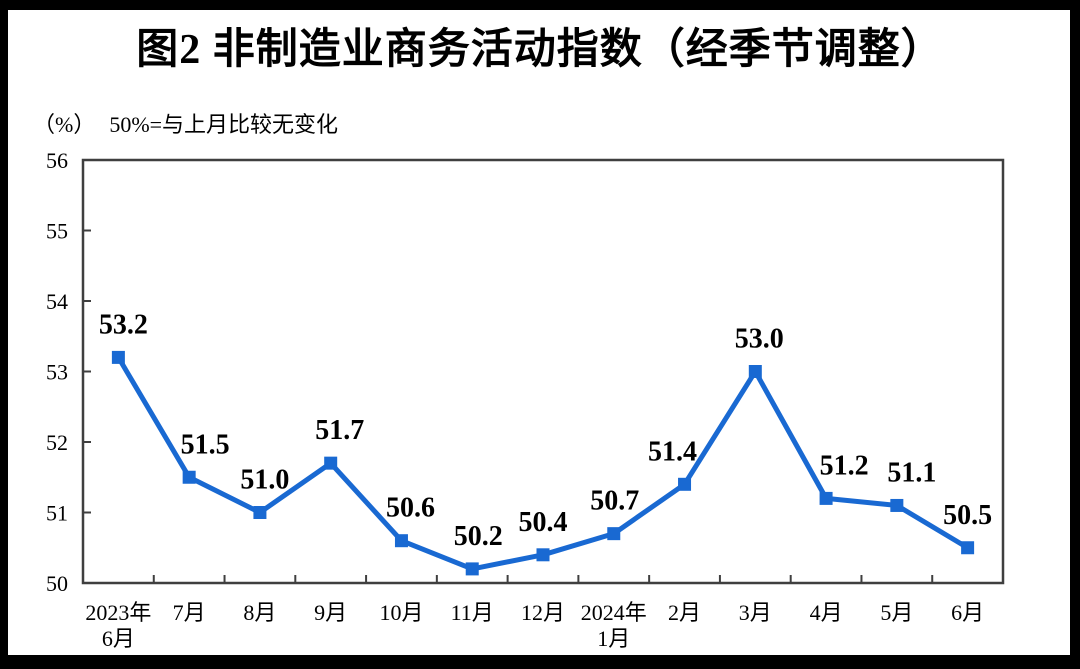  What do you see at coordinates (401, 612) in the screenshot?
I see `x-axis-tick-label: 10月` at bounding box center [401, 612].